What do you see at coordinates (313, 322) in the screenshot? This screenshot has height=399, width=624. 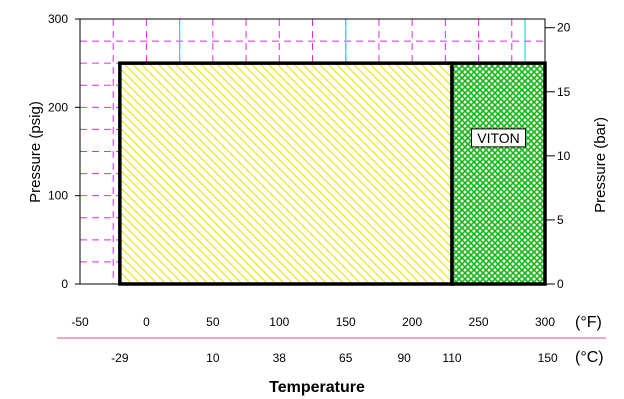 I see `fahrenheit-tick-labels: -50 0 50 100 150 200 250 300` at bounding box center [313, 322].